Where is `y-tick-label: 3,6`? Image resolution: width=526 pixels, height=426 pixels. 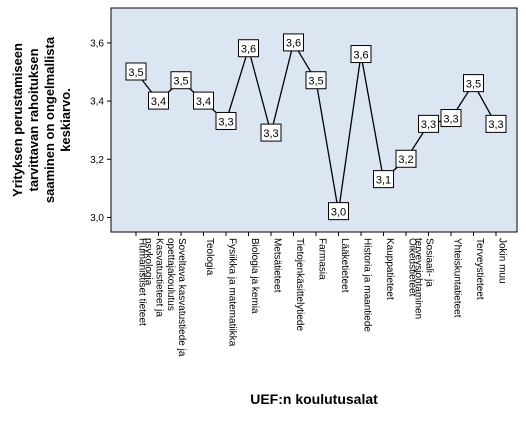
y-tick-label: 3,6 is located at coordinates (97, 43).